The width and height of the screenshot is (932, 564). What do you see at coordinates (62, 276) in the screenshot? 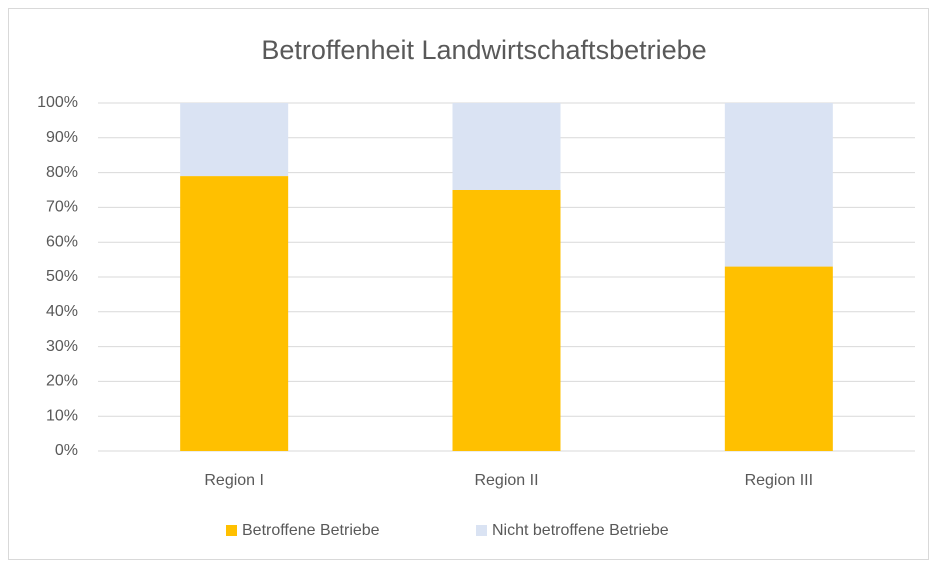
I see `y-tick-label: 50%` at bounding box center [62, 276].